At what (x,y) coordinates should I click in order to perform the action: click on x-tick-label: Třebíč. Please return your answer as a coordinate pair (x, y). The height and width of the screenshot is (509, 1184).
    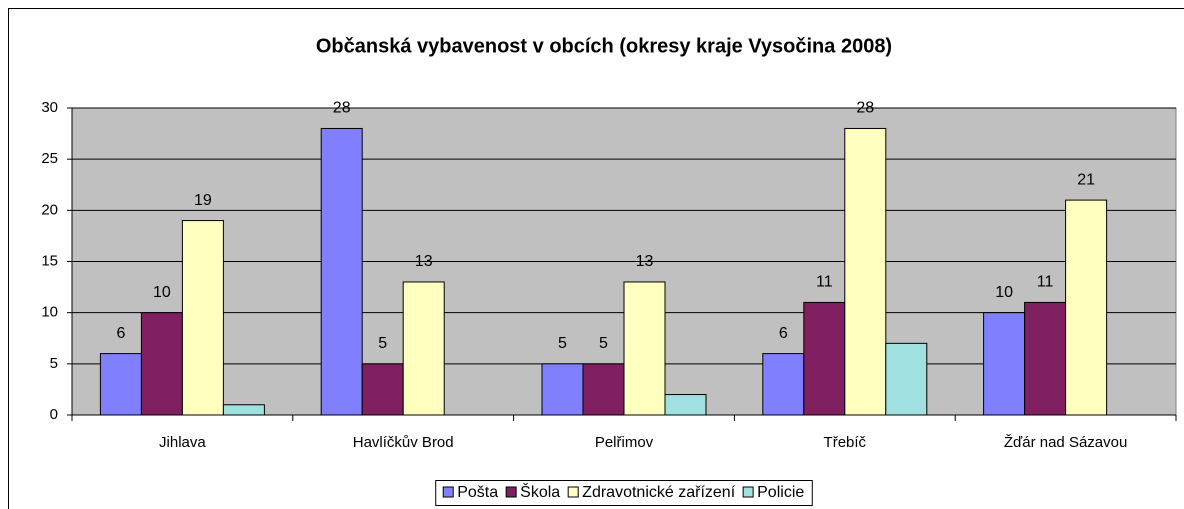
    Looking at the image, I should click on (845, 442).